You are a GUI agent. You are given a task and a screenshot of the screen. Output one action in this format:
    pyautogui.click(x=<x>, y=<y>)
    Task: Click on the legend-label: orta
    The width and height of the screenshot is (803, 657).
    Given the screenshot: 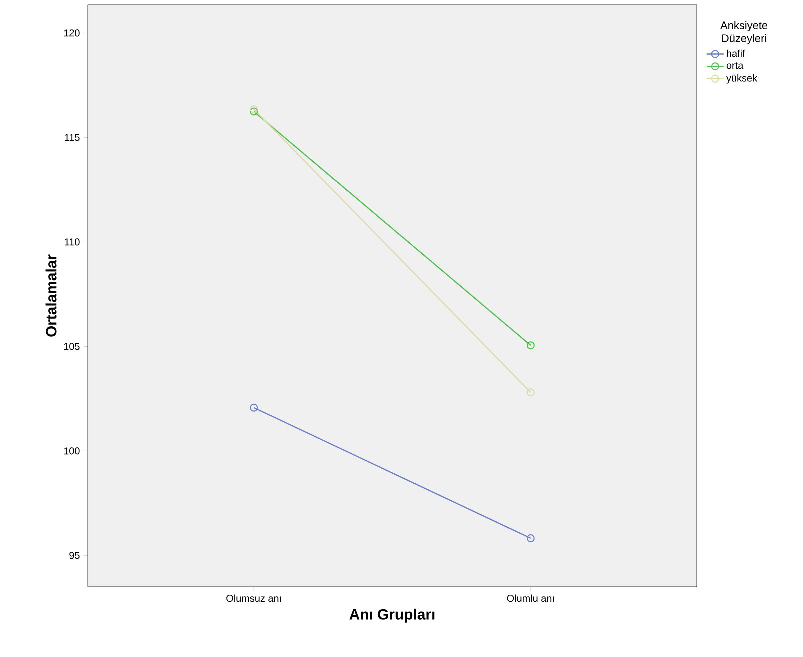 What is the action you would take?
    pyautogui.click(x=735, y=66)
    